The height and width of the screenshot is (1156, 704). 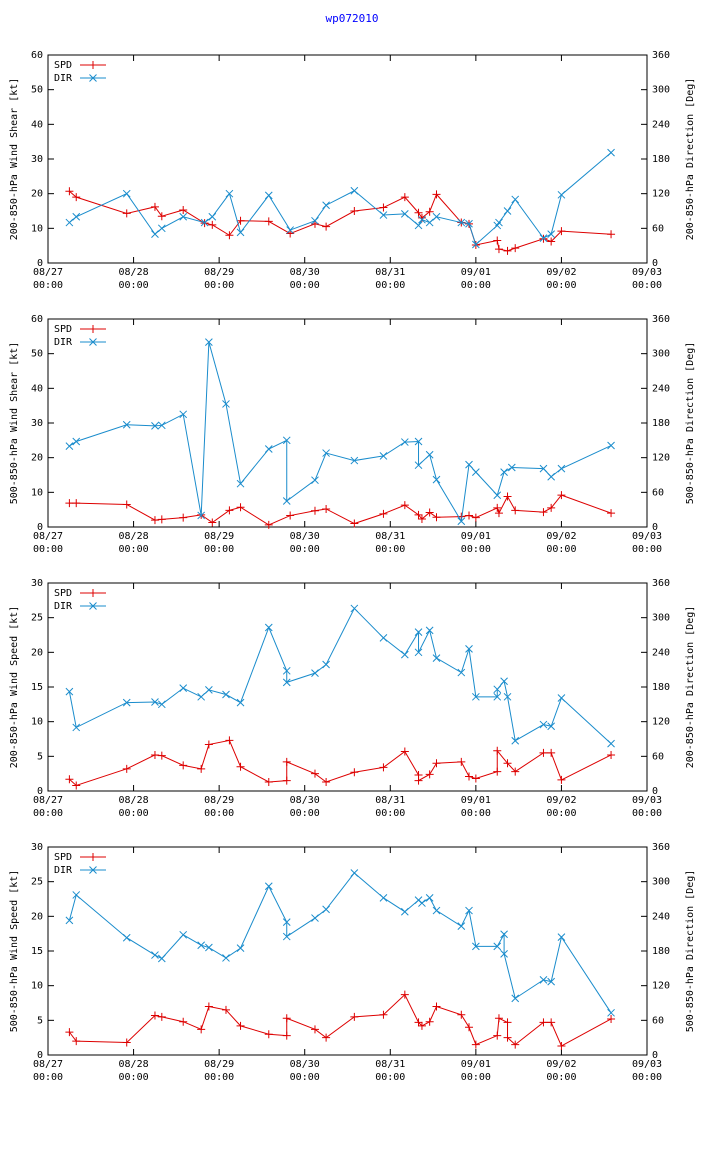 What do you see at coordinates (476, 800) in the screenshot?
I see `x-tick-label: 09/01` at bounding box center [476, 800].